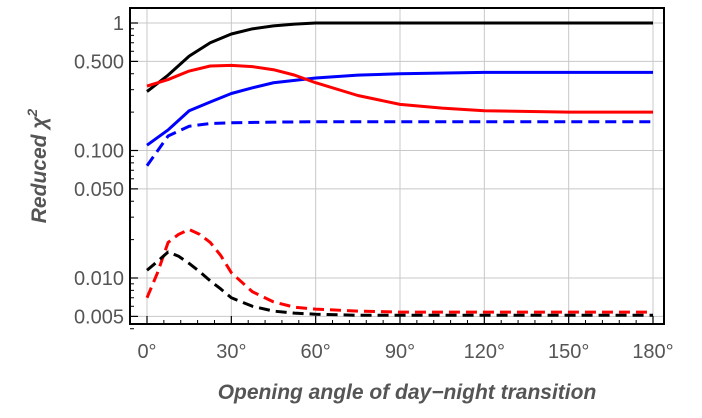 The image size is (702, 418). What do you see at coordinates (316, 352) in the screenshot?
I see `x-tick-label: 60°` at bounding box center [316, 352].